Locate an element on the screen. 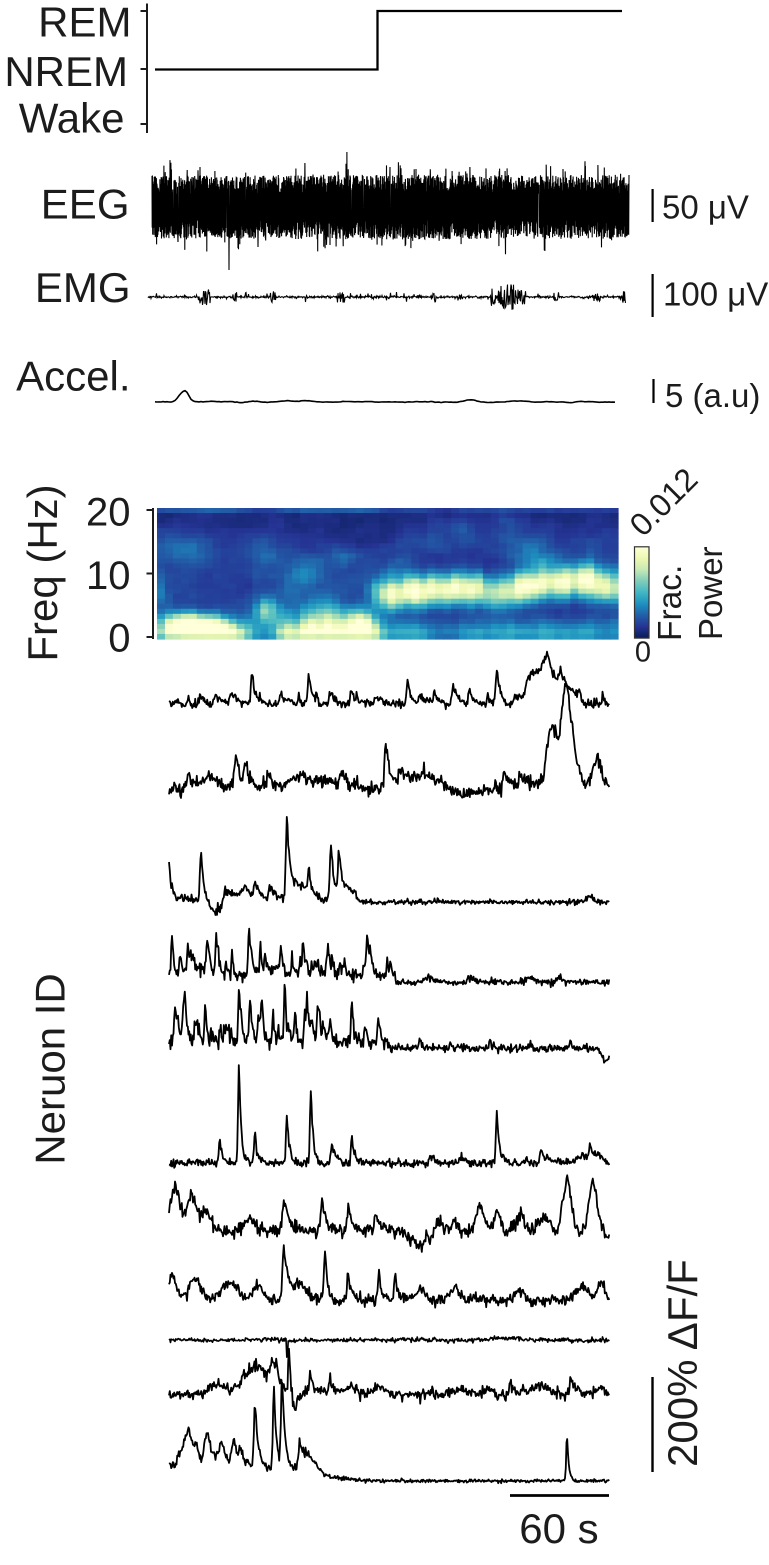 This screenshot has height=1565, width=769. svg-text: 60 s is located at coordinates (558, 1528).